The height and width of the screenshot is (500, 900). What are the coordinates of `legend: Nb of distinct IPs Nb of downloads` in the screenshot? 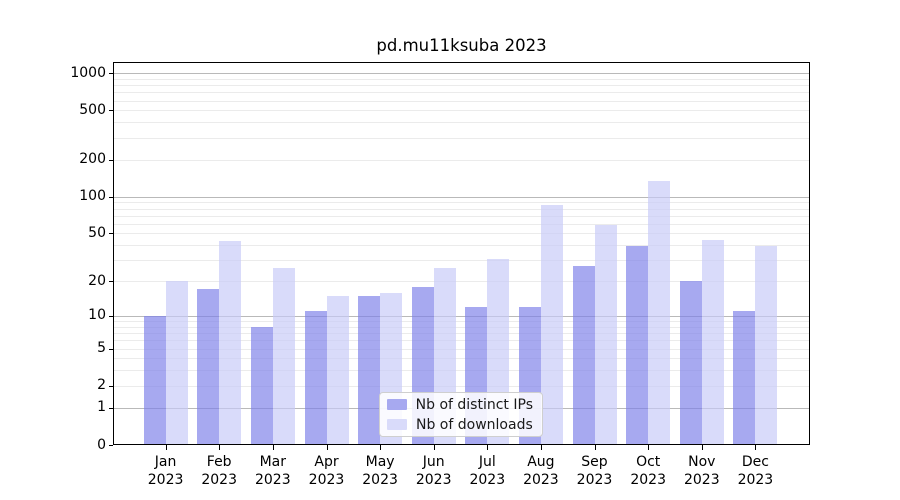 It's located at (461, 414).